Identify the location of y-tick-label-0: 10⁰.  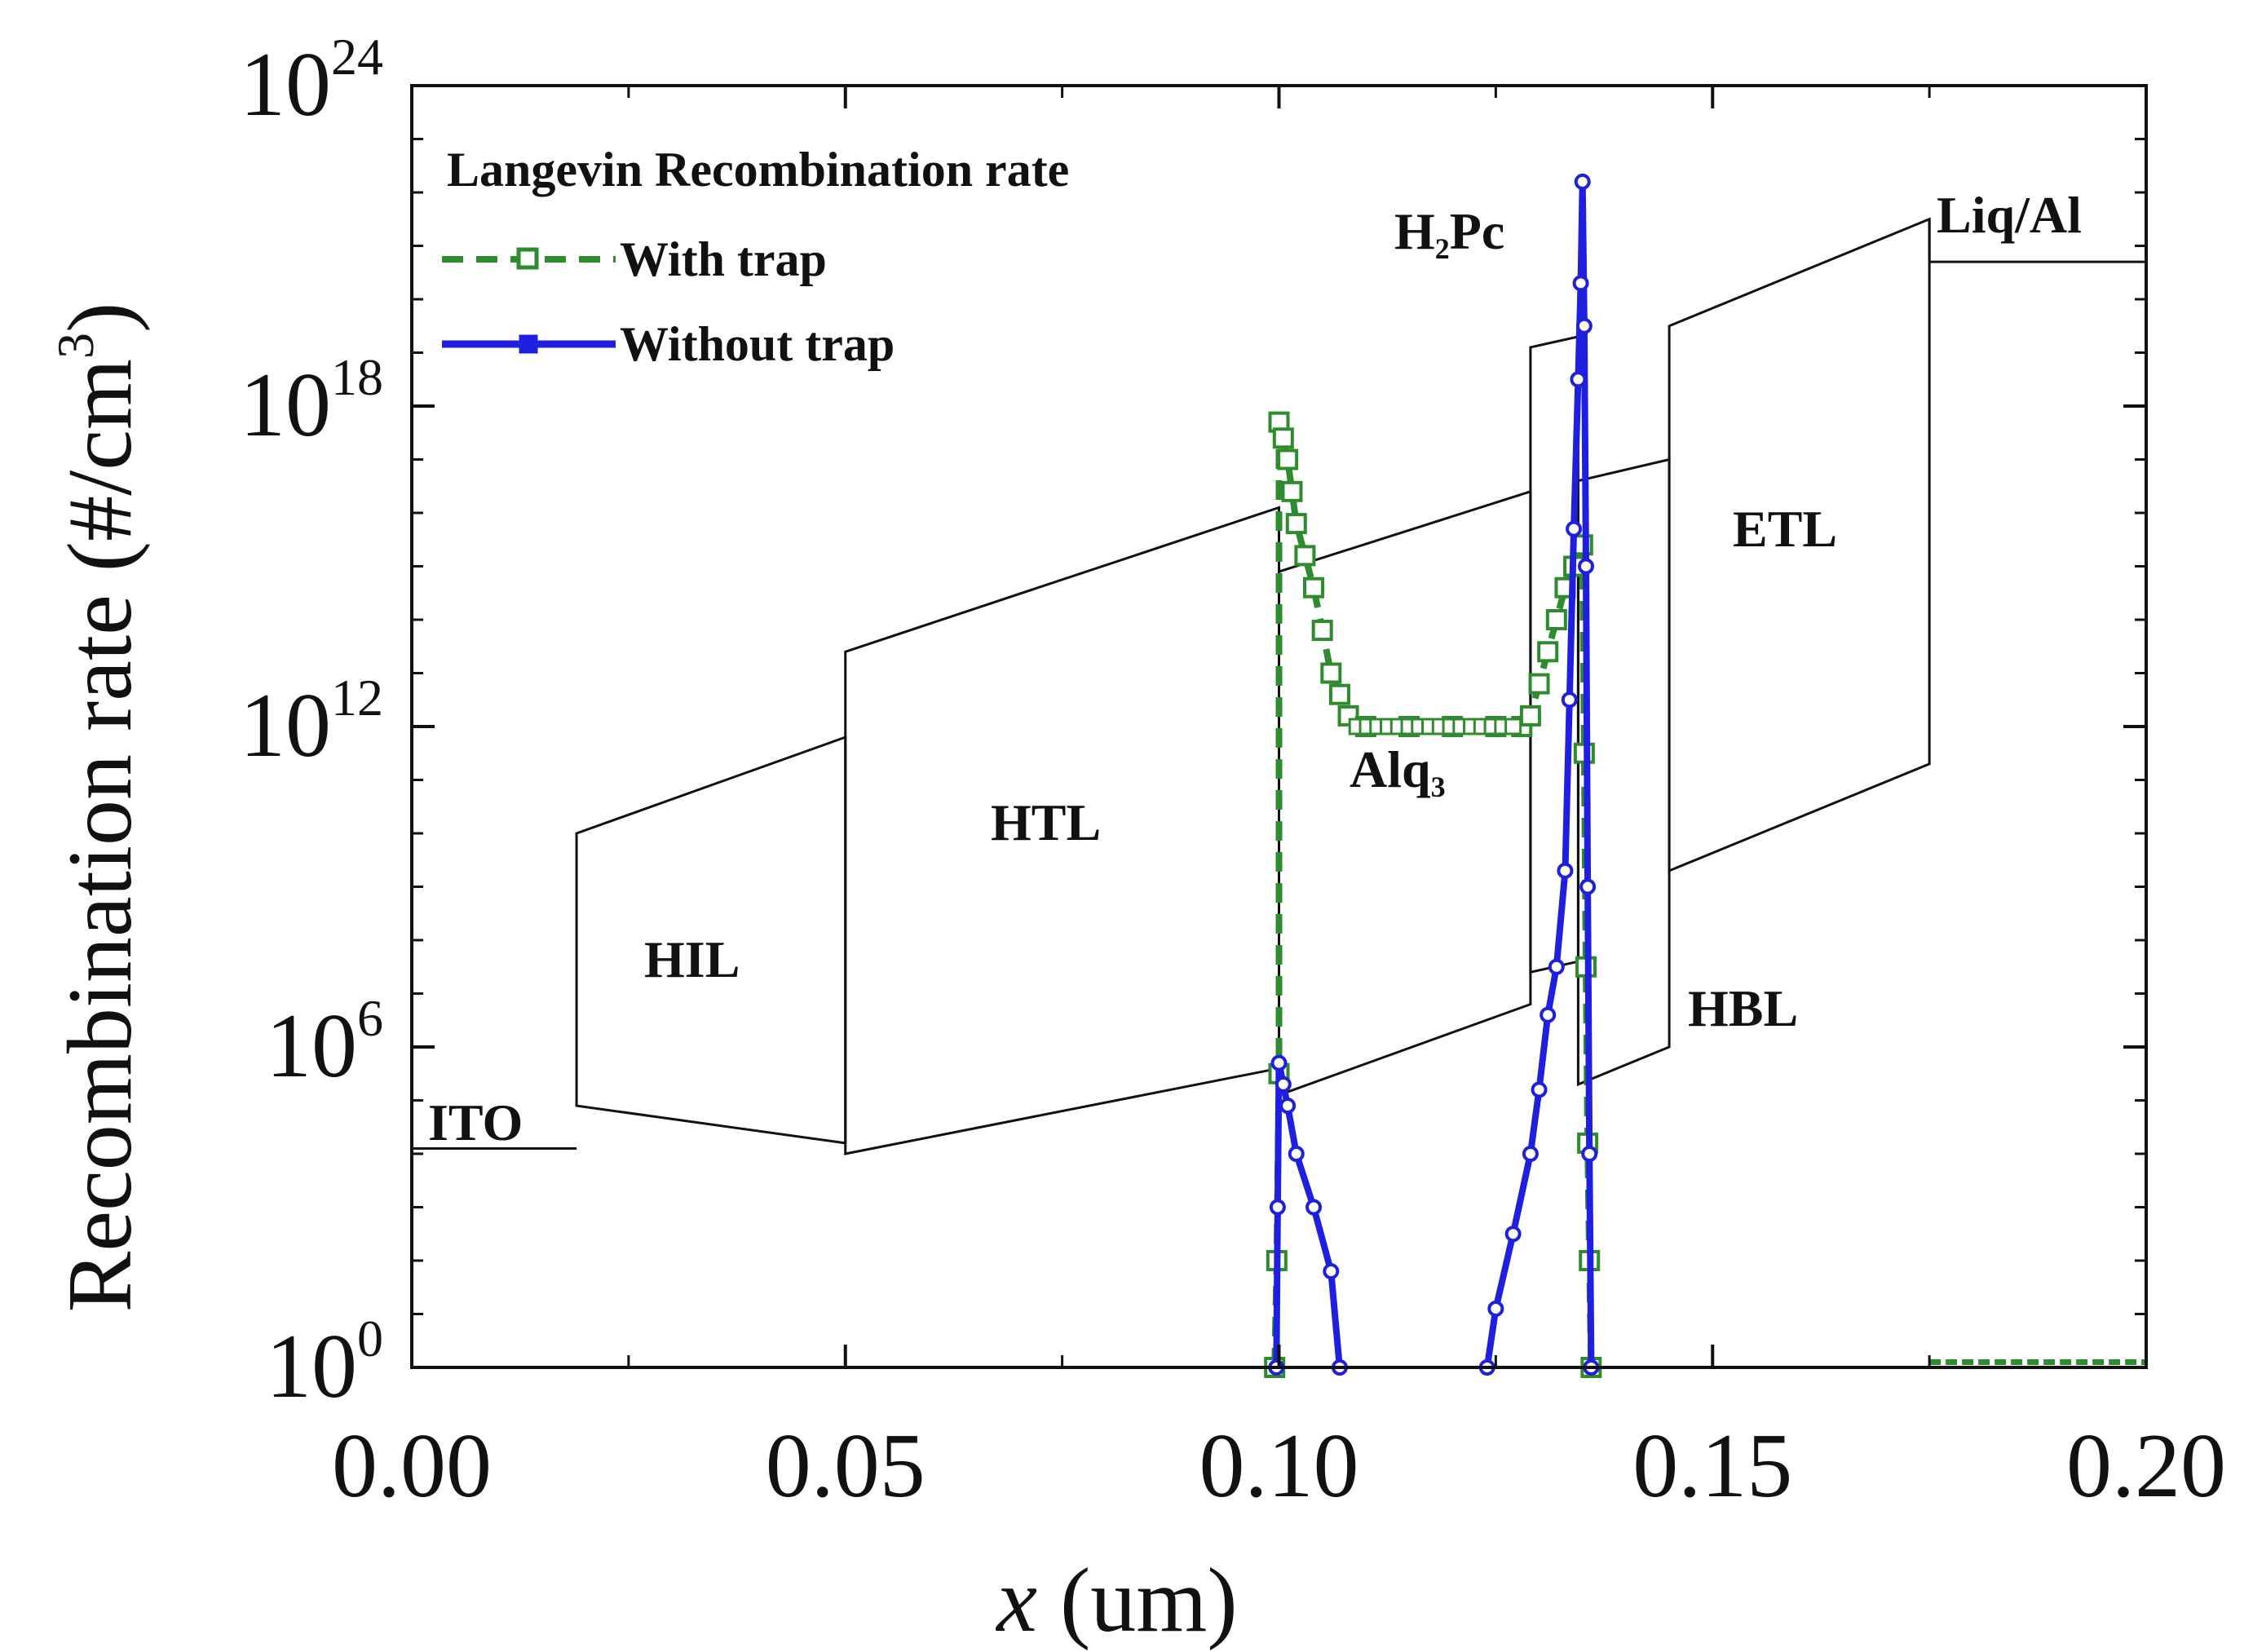
(324, 1364).